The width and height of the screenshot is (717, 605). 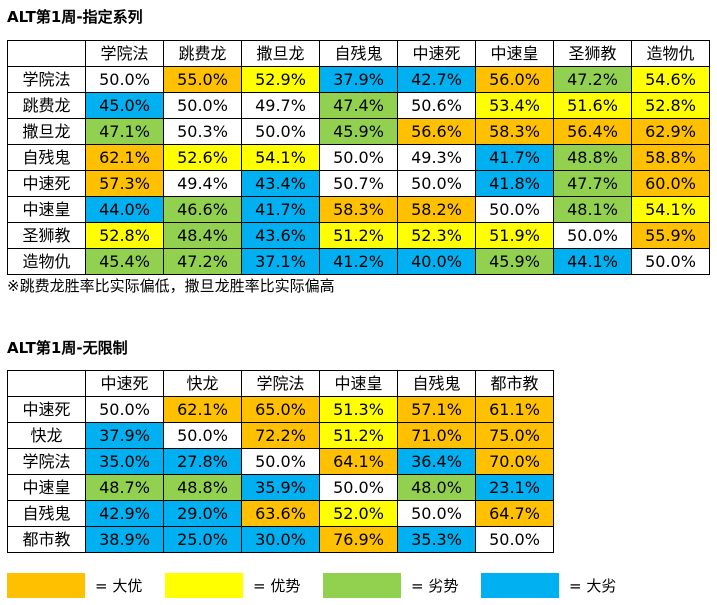 What do you see at coordinates (358, 409) in the screenshot?
I see `winrate-cell: 51.3%` at bounding box center [358, 409].